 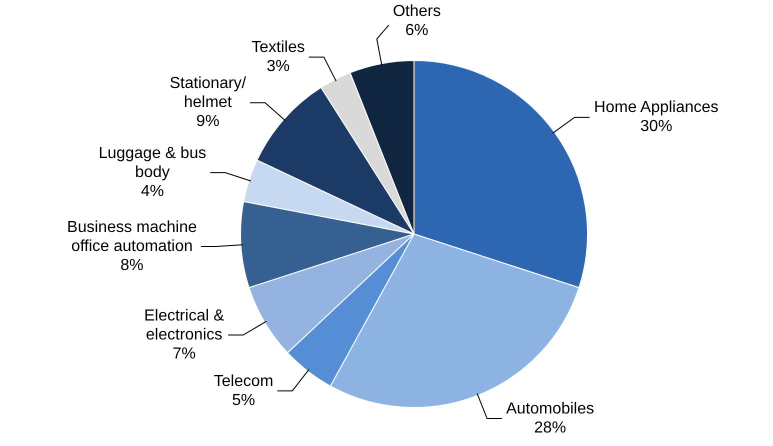 I want to click on data-label: 7%, so click(x=184, y=353).